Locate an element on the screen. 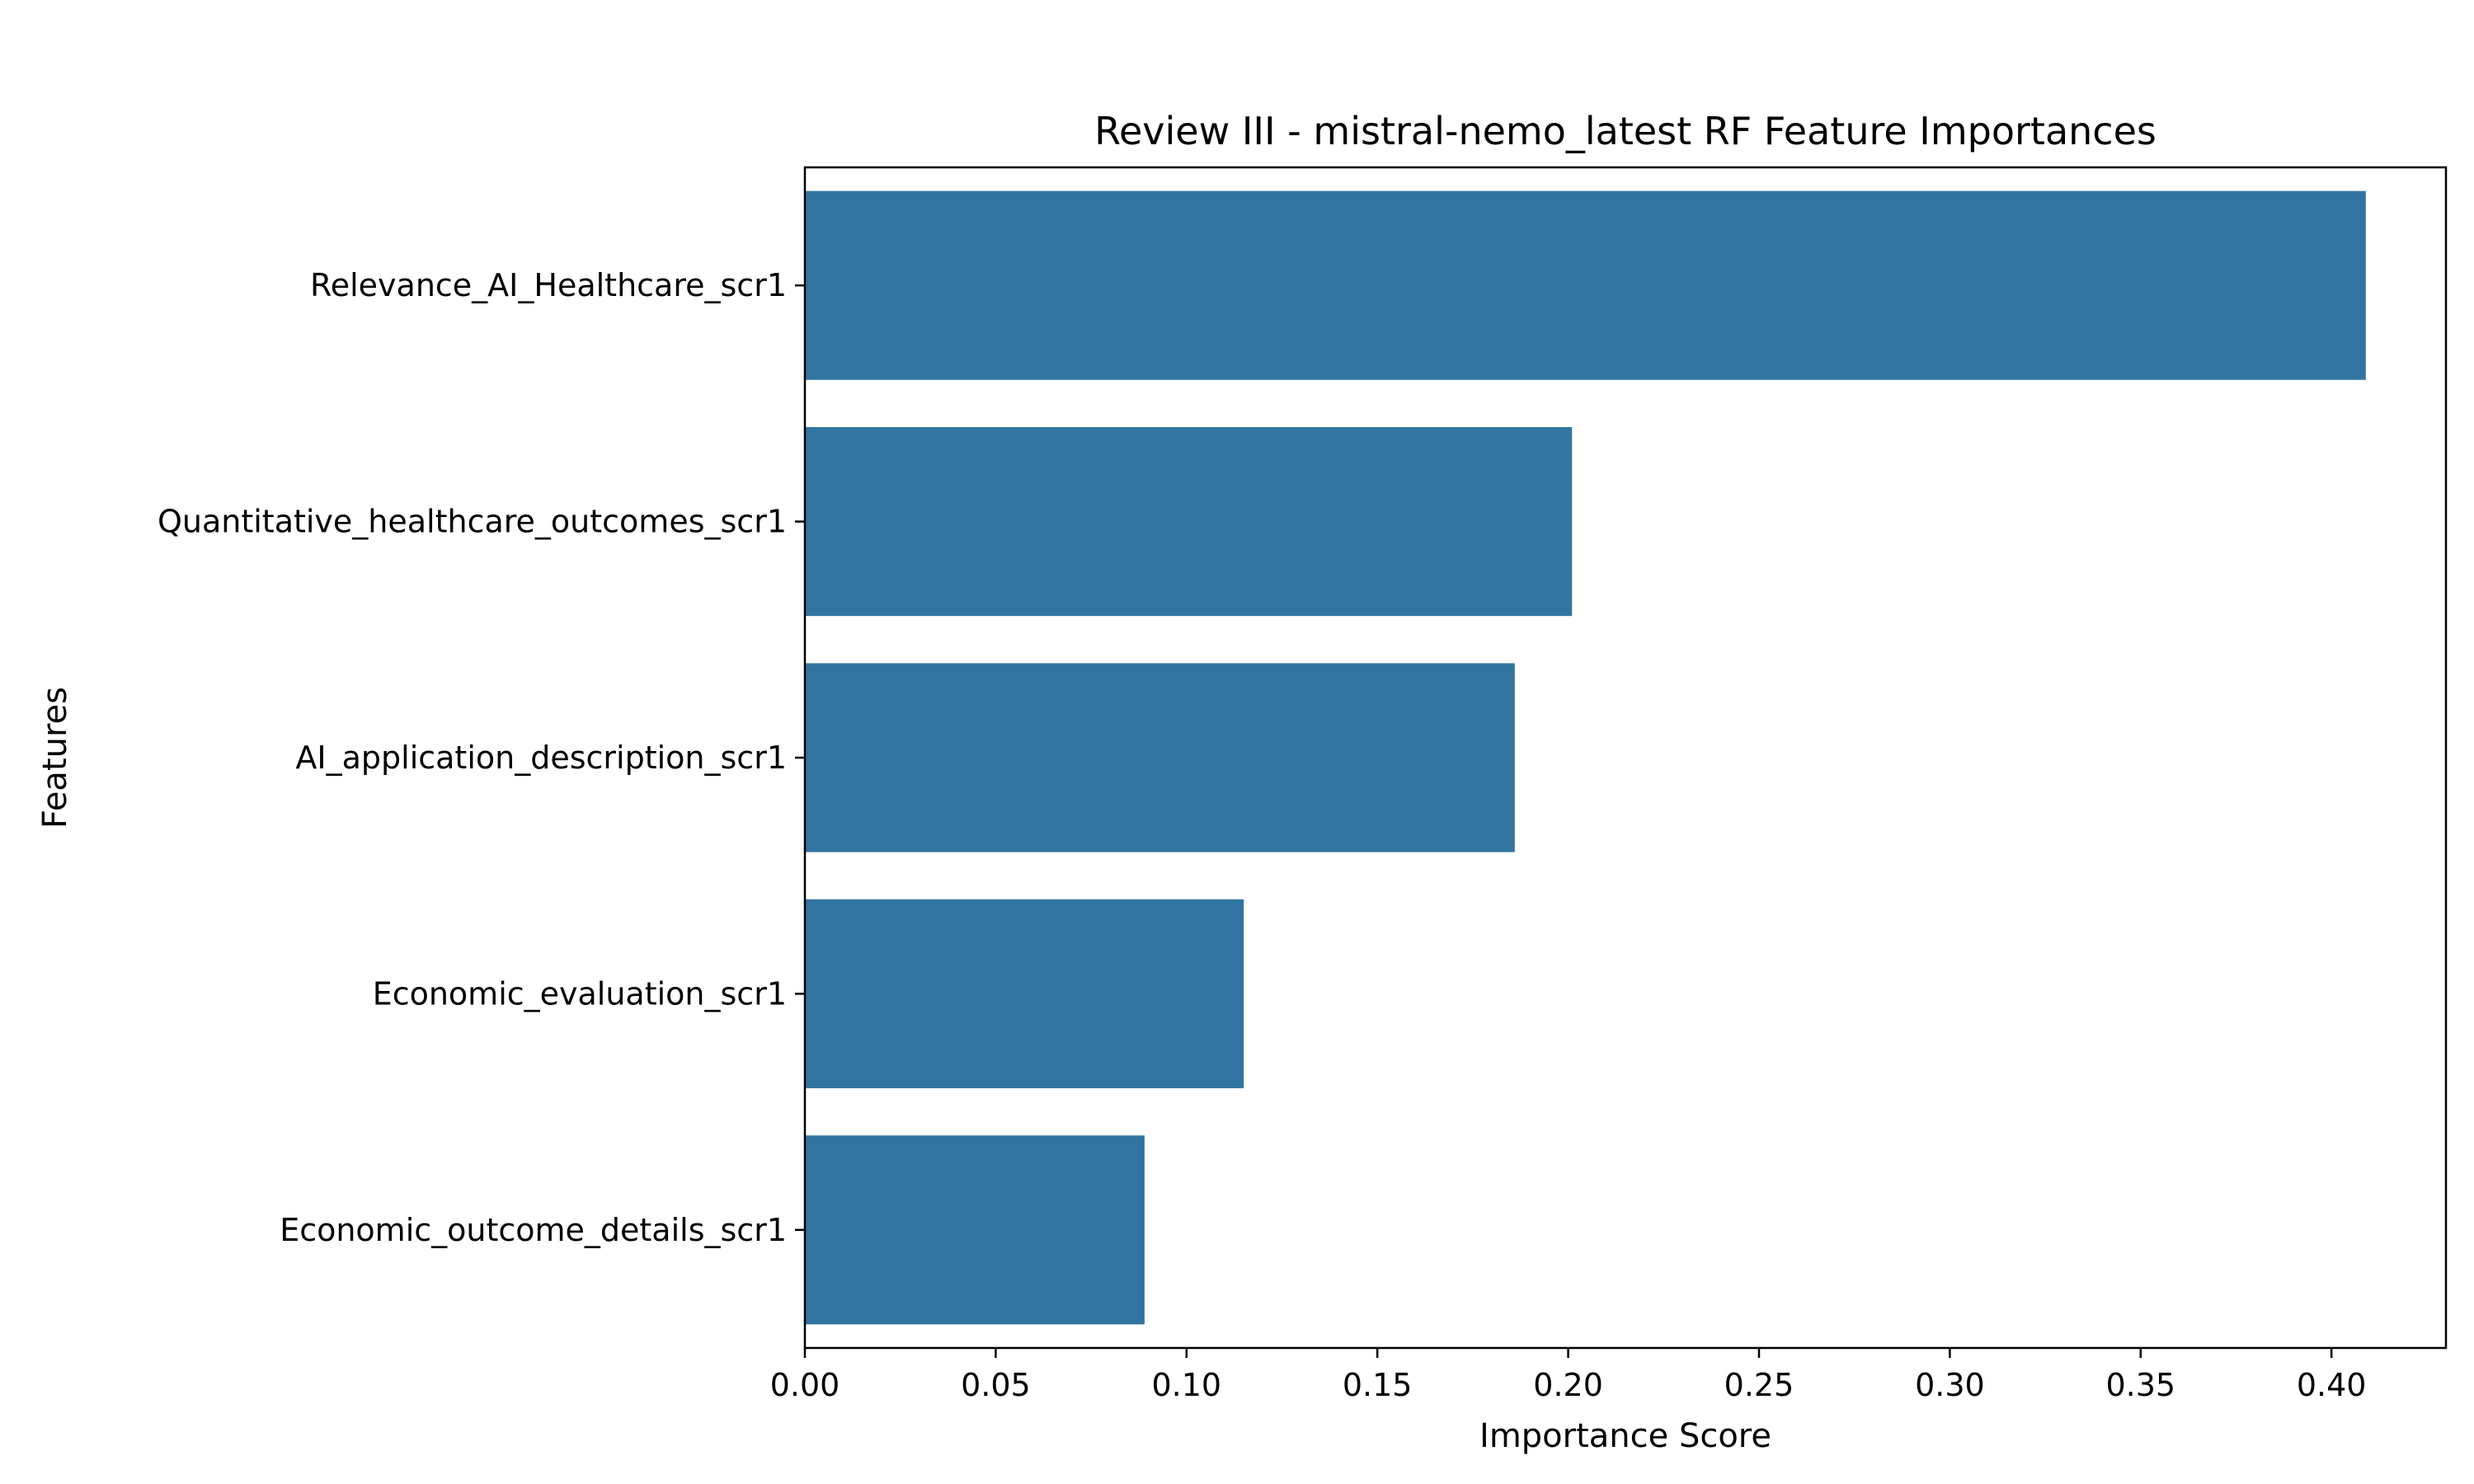  x-tick-label: 0.30 is located at coordinates (1950, 1385).